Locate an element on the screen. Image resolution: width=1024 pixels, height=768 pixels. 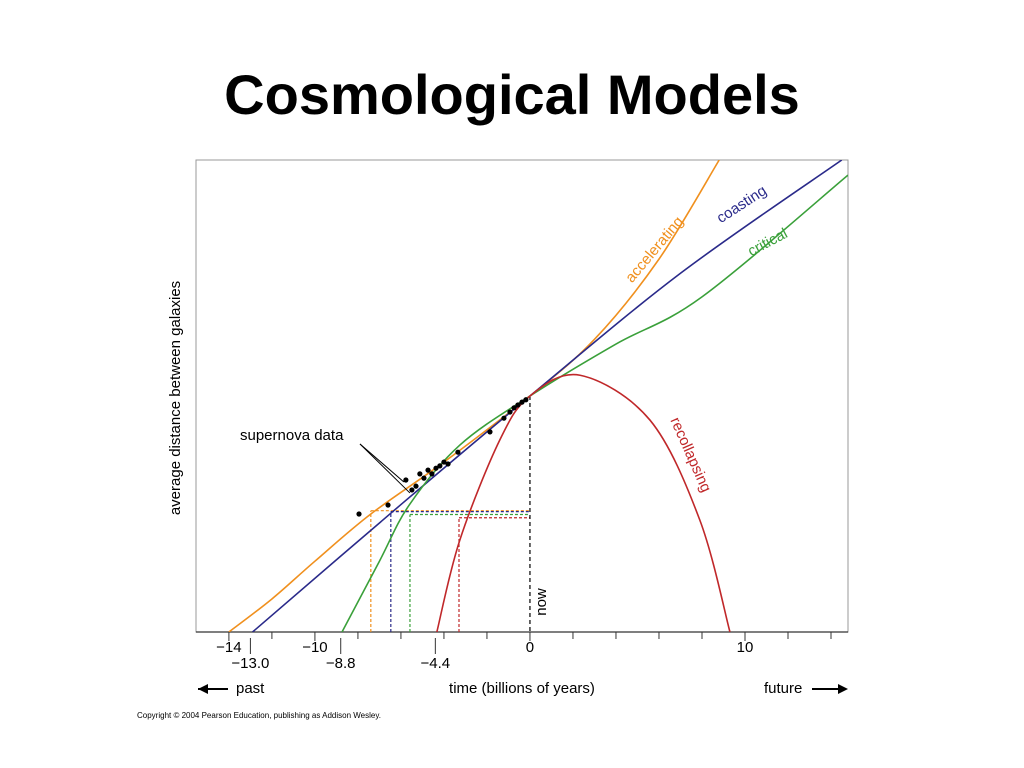
annotation: supernova data is located at coordinates (292, 435).